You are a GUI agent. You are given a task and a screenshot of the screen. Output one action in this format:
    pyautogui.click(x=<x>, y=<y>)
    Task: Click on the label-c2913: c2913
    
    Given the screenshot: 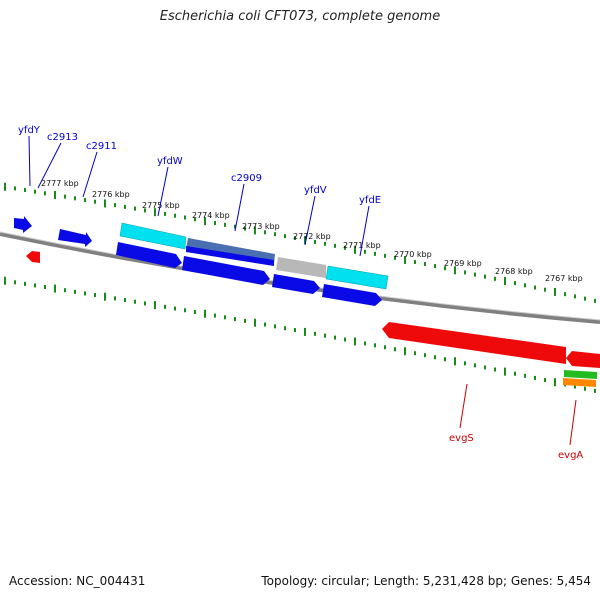 What is the action you would take?
    pyautogui.click(x=62, y=137)
    